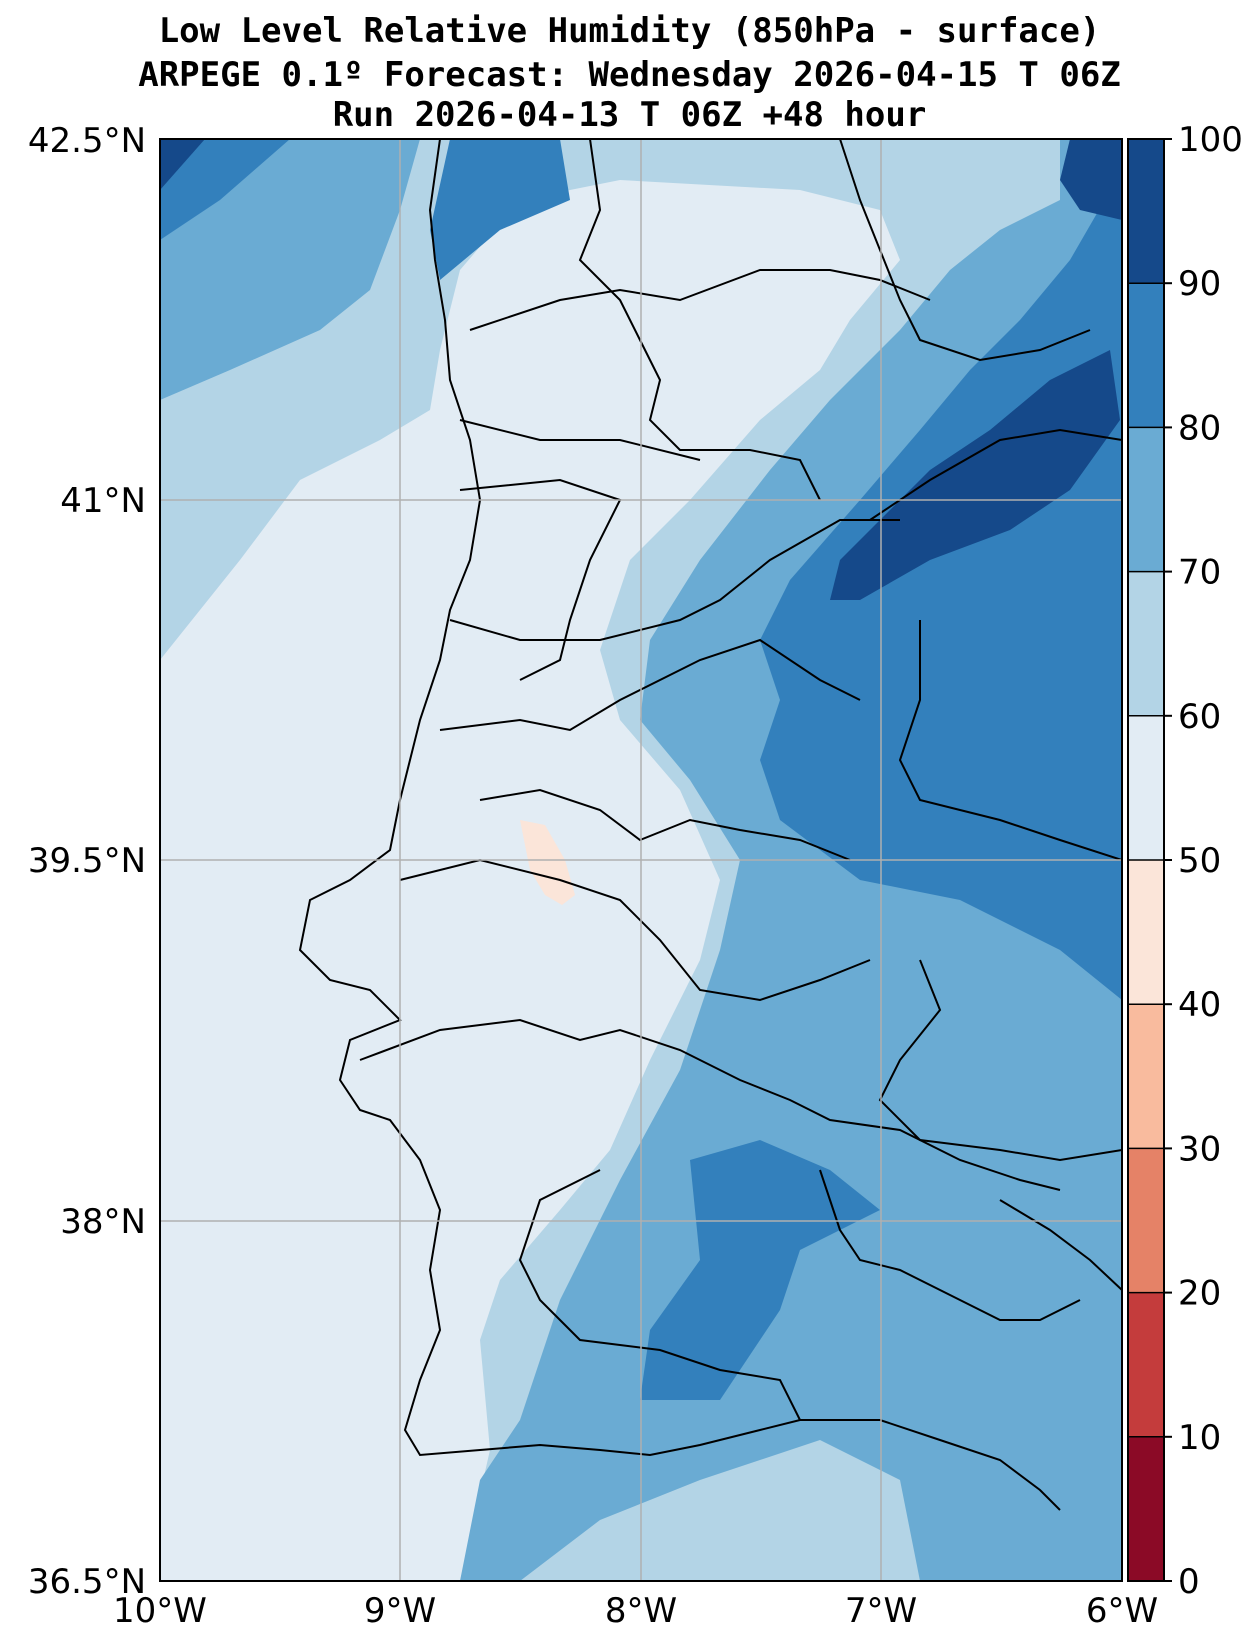  What do you see at coordinates (87, 141) in the screenshot?
I see `lat-label: 42.5°N` at bounding box center [87, 141].